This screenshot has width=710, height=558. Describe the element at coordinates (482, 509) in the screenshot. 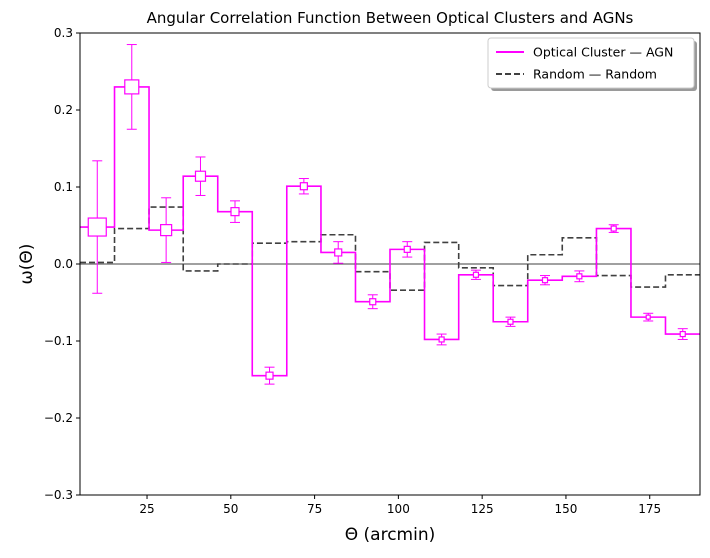

I see `x-tick-label: 125` at that location.